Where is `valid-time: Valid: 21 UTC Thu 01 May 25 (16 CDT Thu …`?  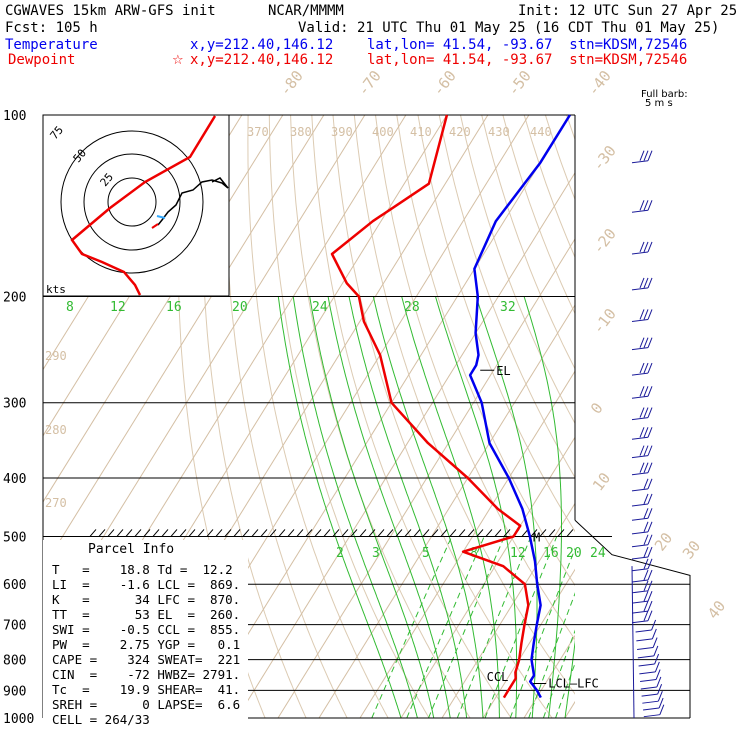 valid-time: Valid: 21 UTC Thu 01 May 25 (16 CDT Thu … is located at coordinates (508, 28).